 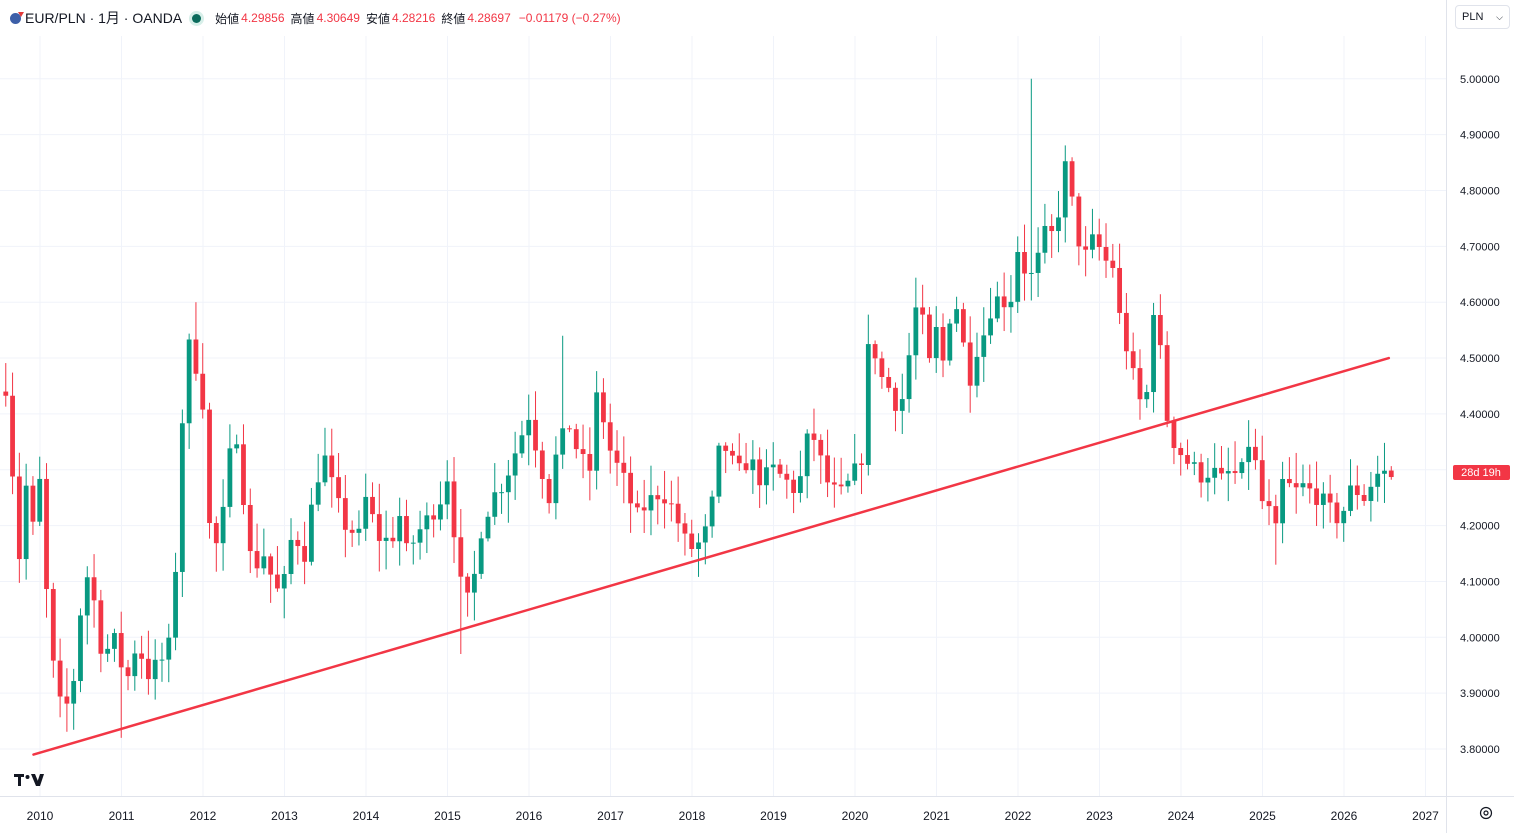 What do you see at coordinates (366, 816) in the screenshot?
I see `x-tick-label: 2014` at bounding box center [366, 816].